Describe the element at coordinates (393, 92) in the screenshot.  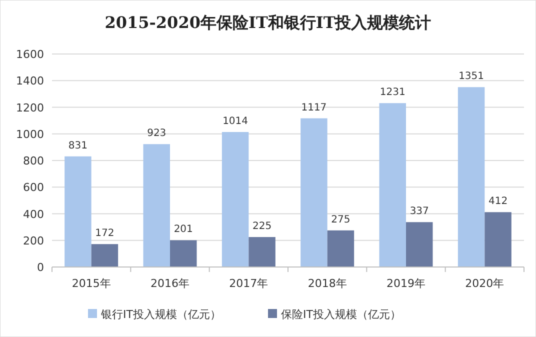
I see `data-label: 1231` at that location.